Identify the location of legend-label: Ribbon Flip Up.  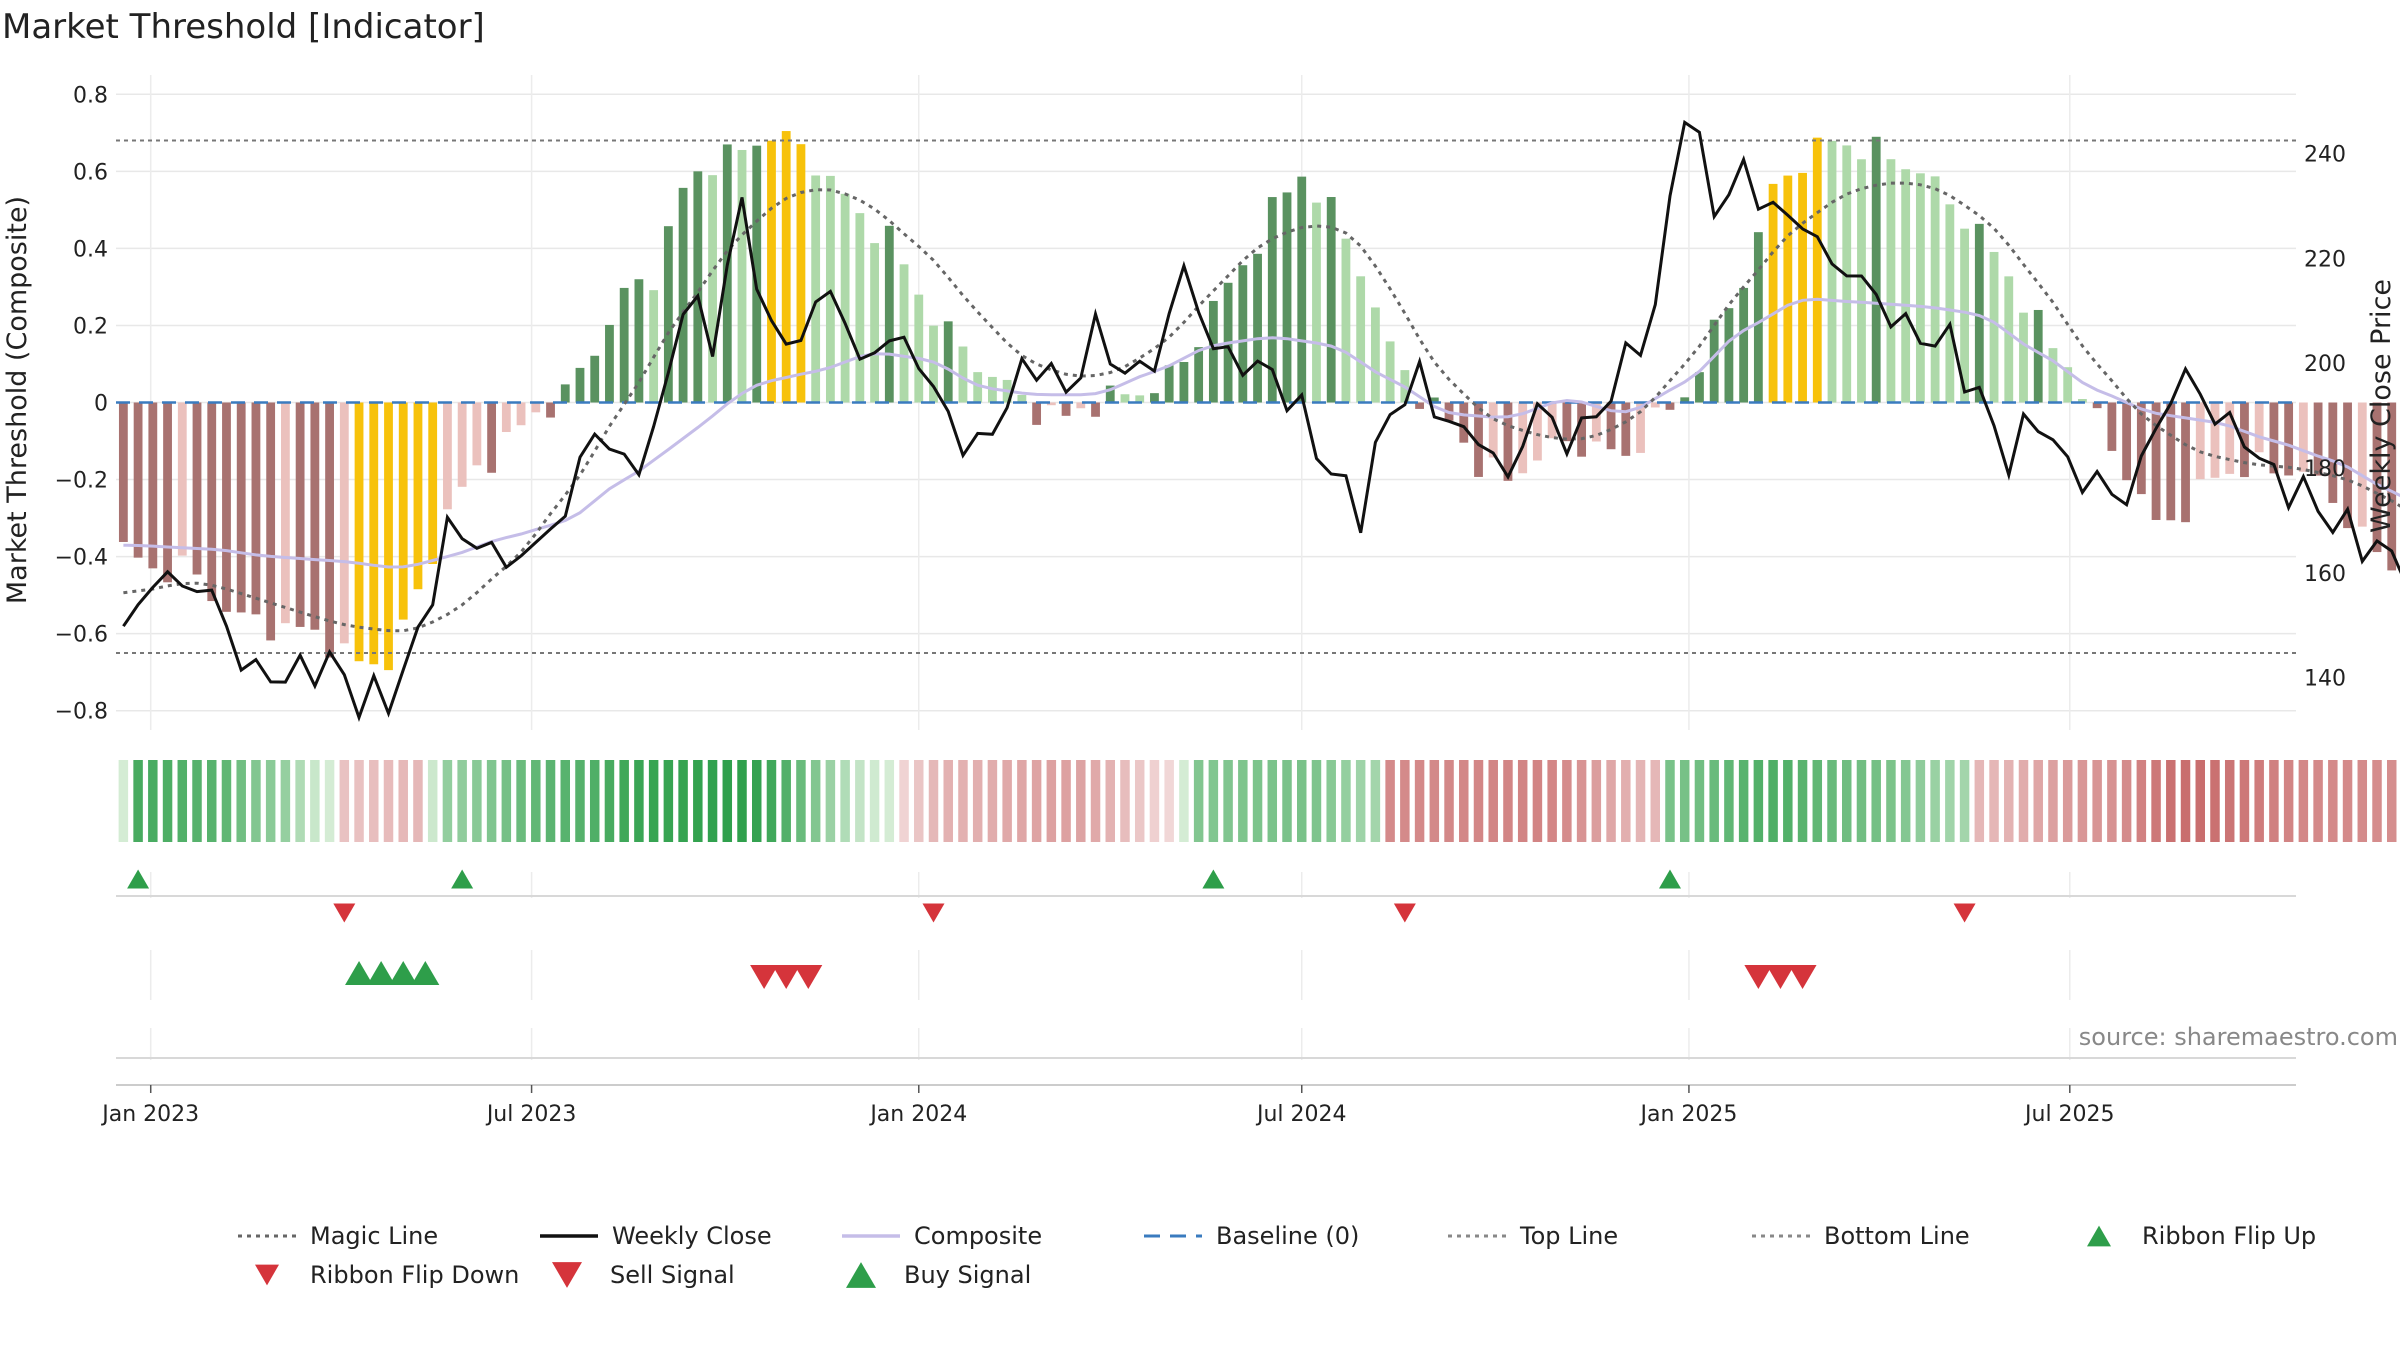
(2229, 1236).